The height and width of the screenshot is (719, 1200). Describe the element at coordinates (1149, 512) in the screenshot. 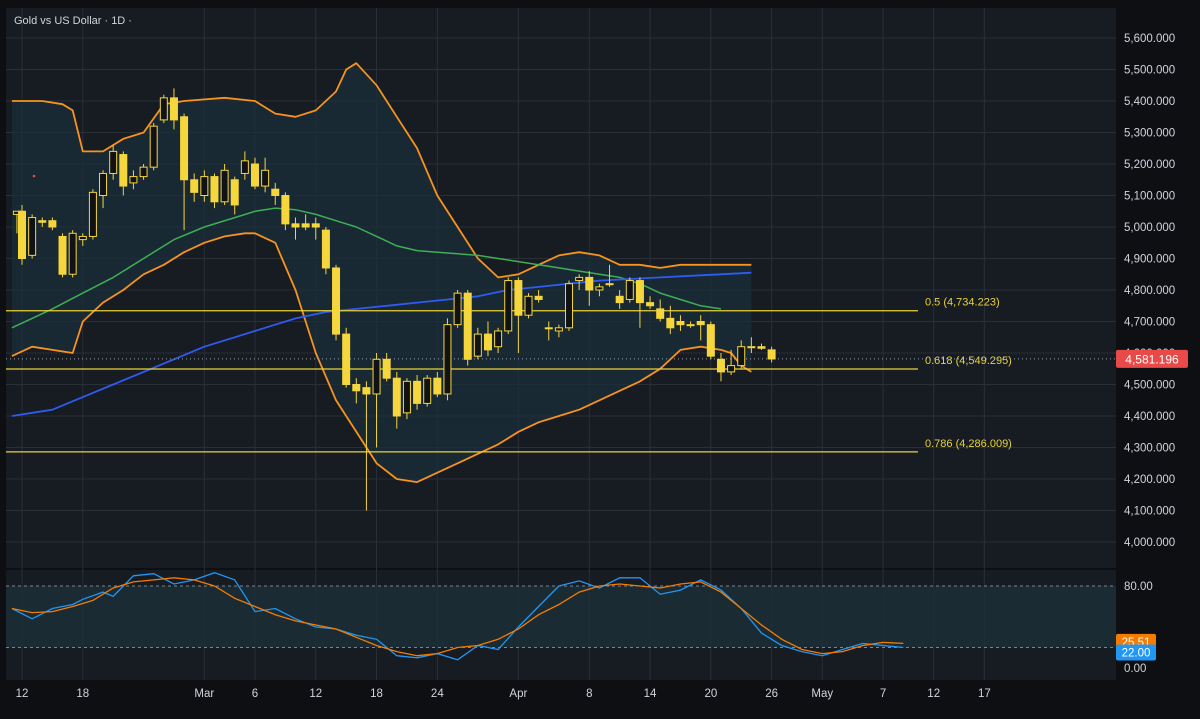

I see `price-tick-label: 4,100.000` at that location.